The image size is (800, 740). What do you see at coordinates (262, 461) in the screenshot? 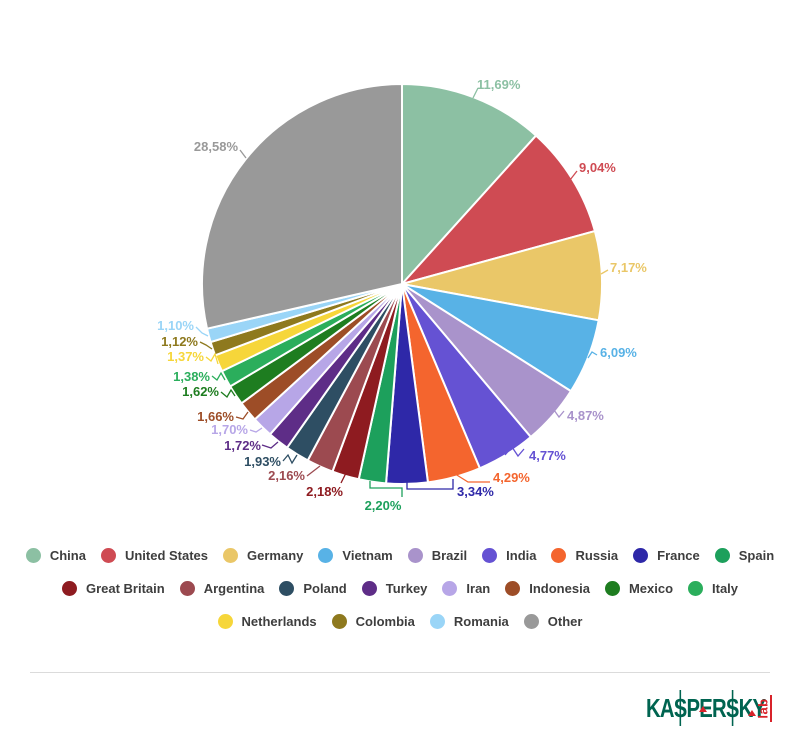
I see `slice-label-poland: 1,93%` at bounding box center [262, 461].